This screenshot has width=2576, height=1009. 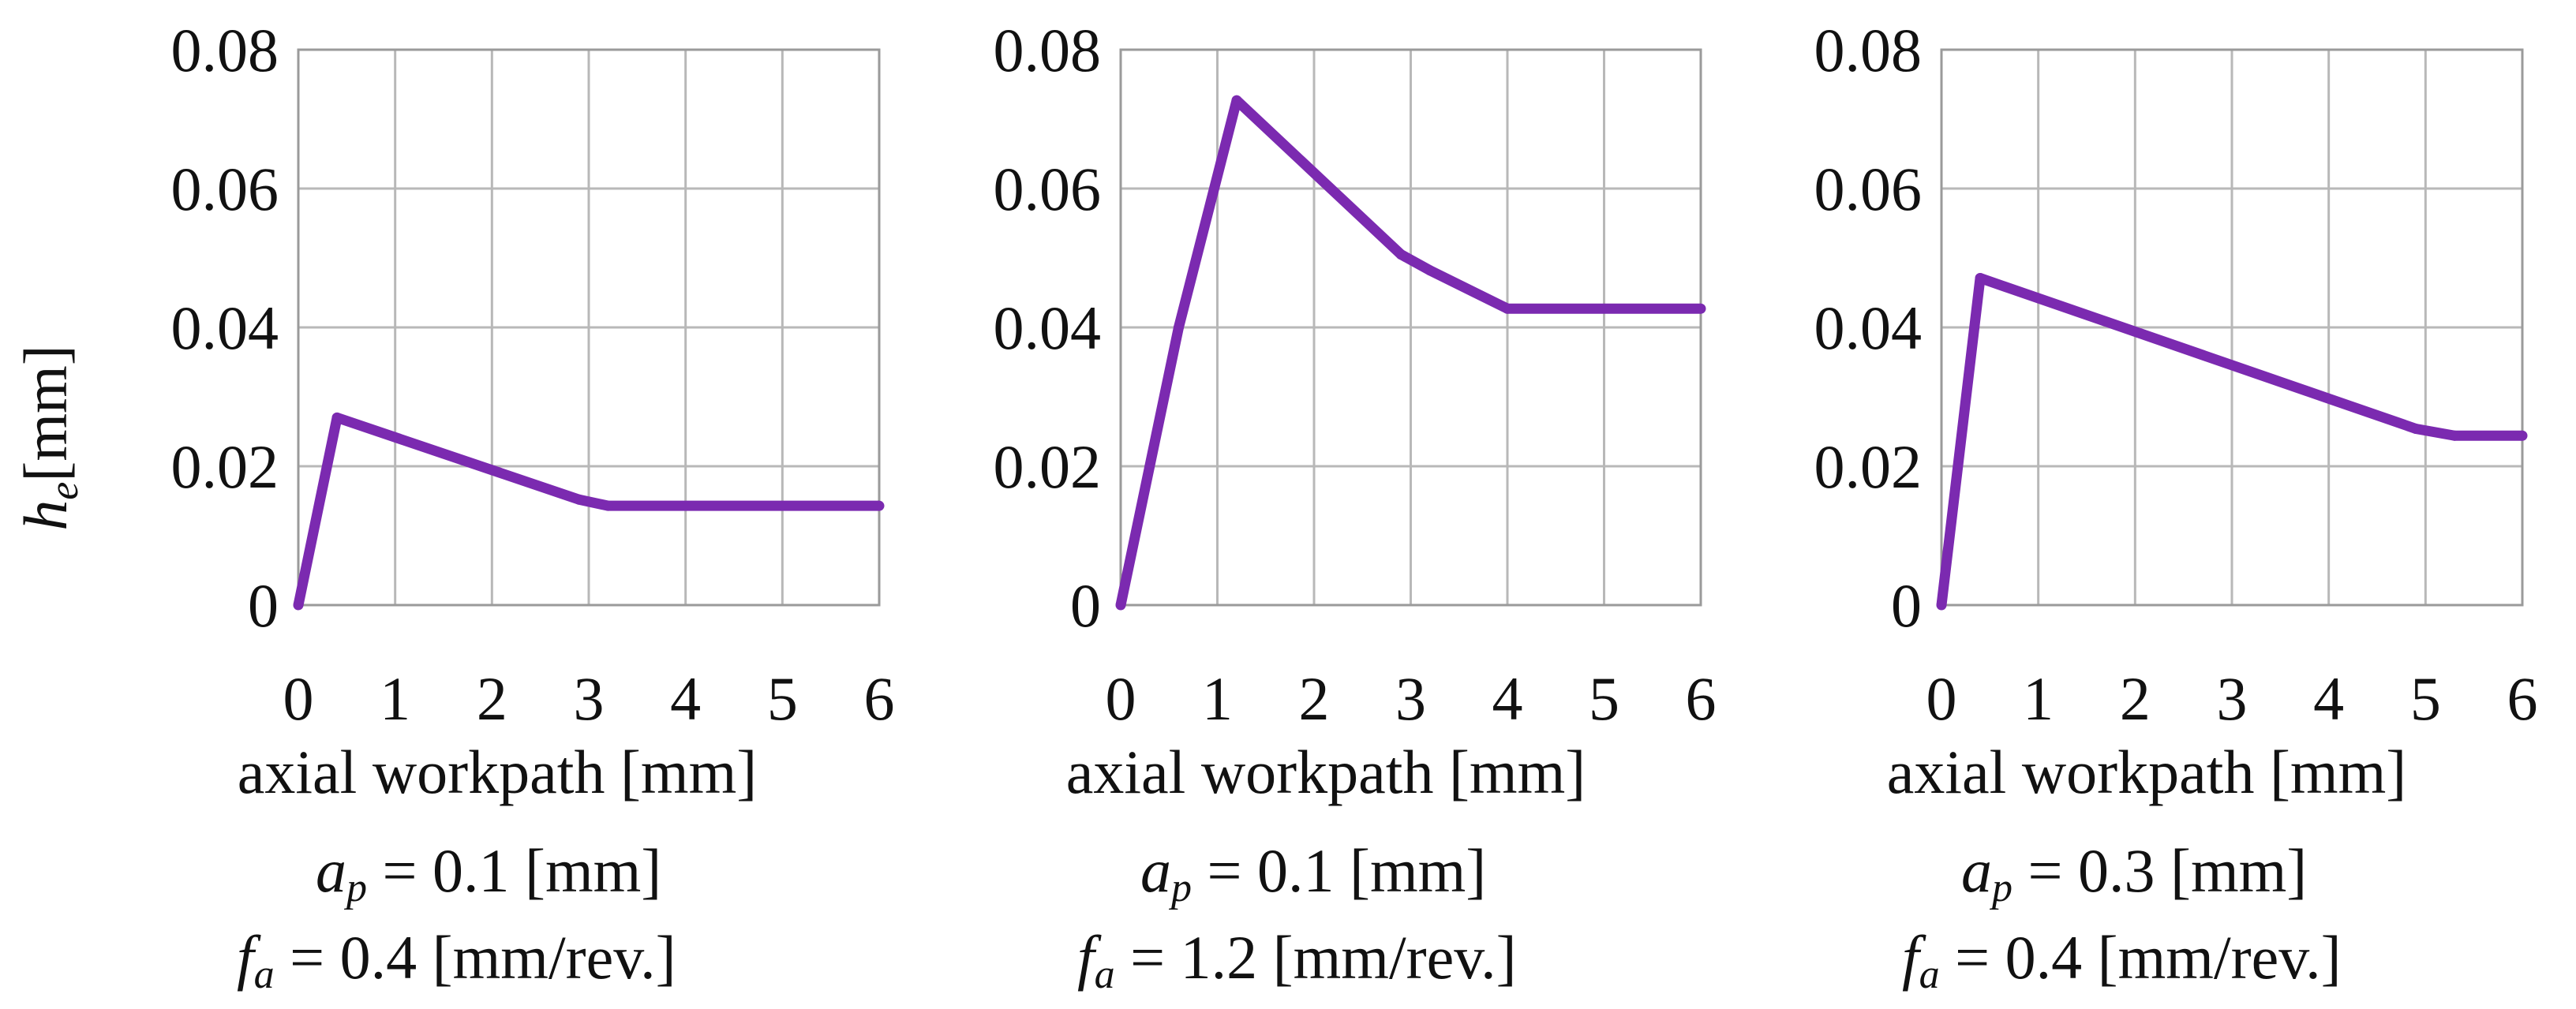 What do you see at coordinates (64, 491) in the screenshot?
I see `y-axis-label-subscript: e` at bounding box center [64, 491].